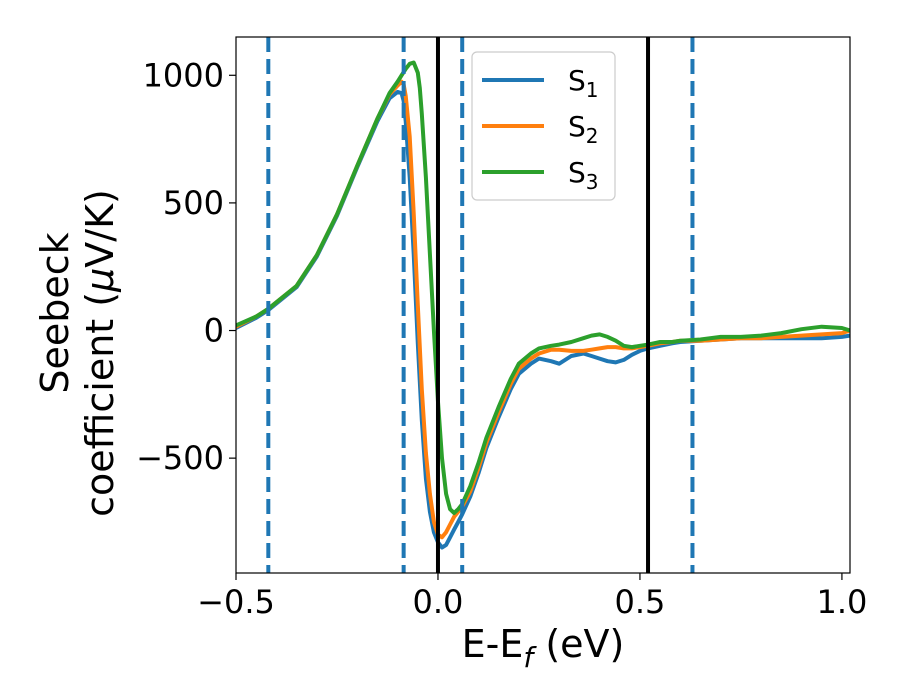 This screenshot has height=700, width=900. What do you see at coordinates (100, 353) in the screenshot?
I see `y-axis-label-line2: coefficient (μV/K)` at bounding box center [100, 353].